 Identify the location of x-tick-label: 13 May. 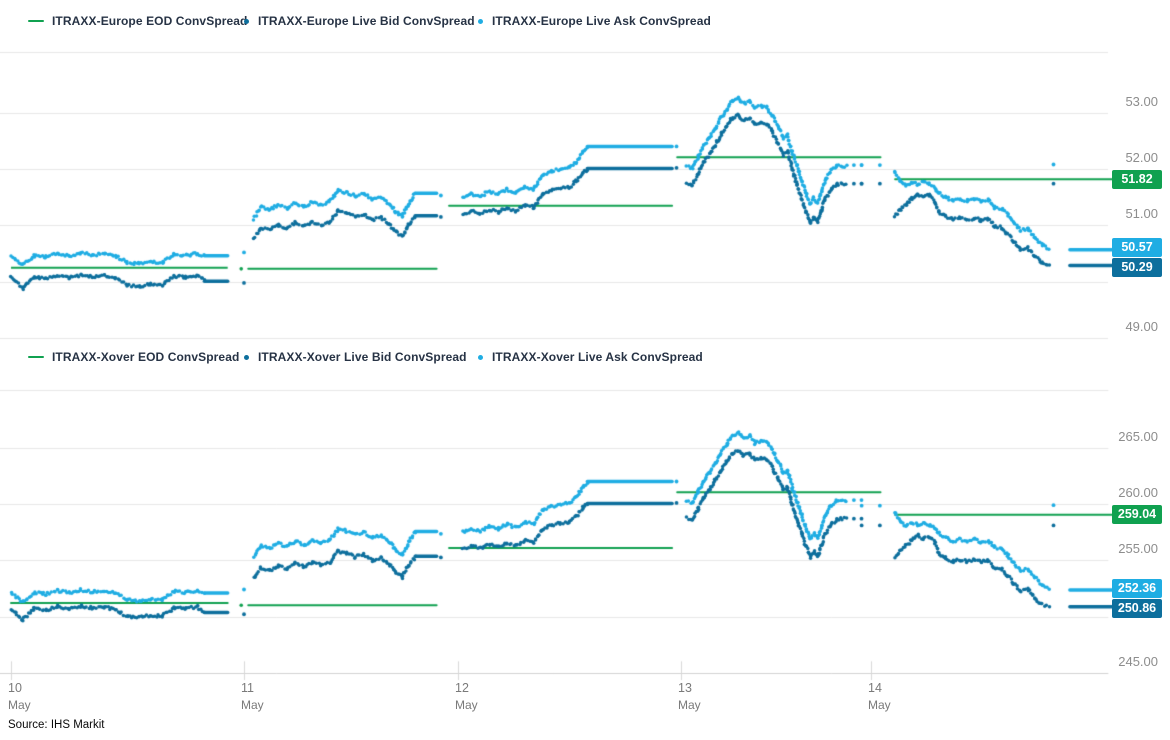
(689, 696).